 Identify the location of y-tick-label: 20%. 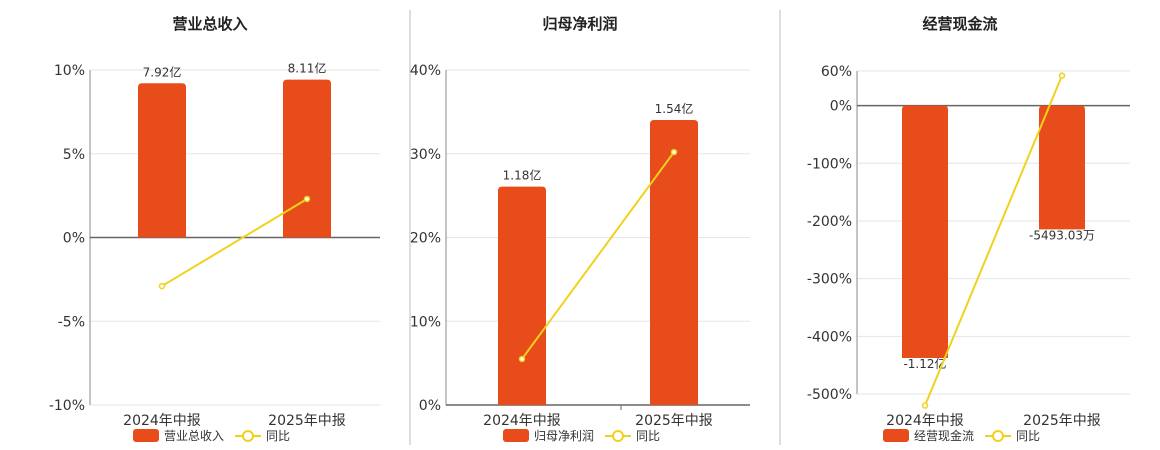
(425, 239).